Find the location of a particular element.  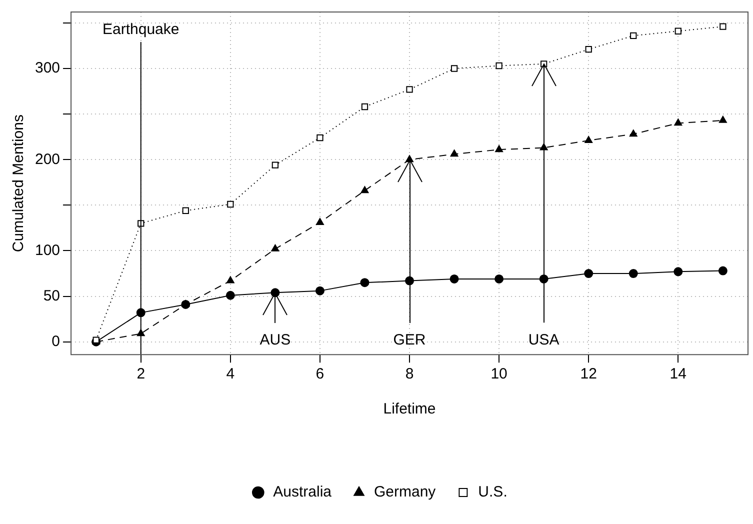

x-tick-label: 4 is located at coordinates (230, 374).